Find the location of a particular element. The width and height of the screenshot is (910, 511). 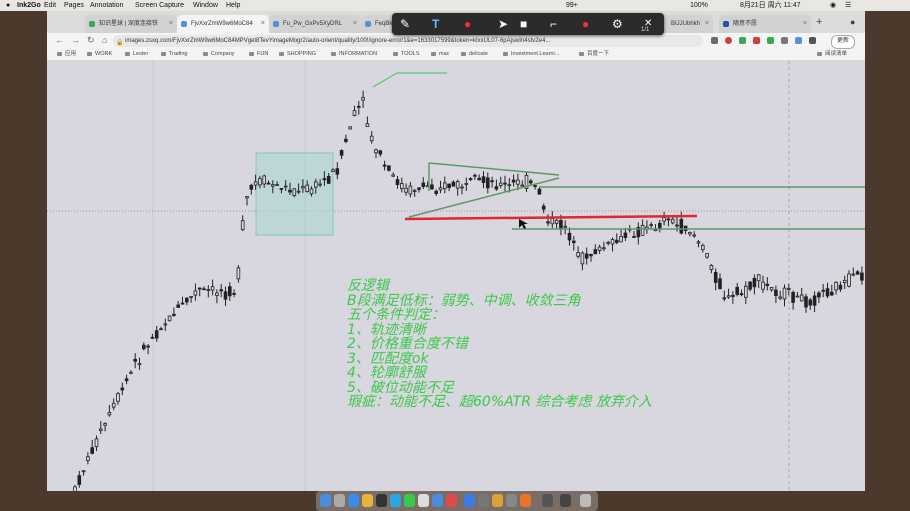

back-icon: ← is located at coordinates (59, 40).